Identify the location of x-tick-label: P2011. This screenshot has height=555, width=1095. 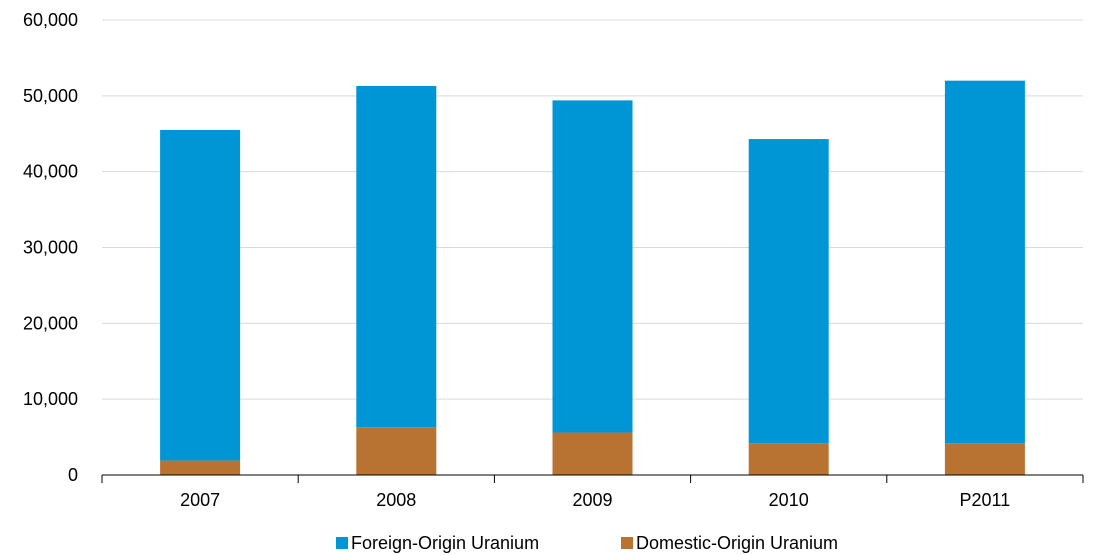
(985, 500).